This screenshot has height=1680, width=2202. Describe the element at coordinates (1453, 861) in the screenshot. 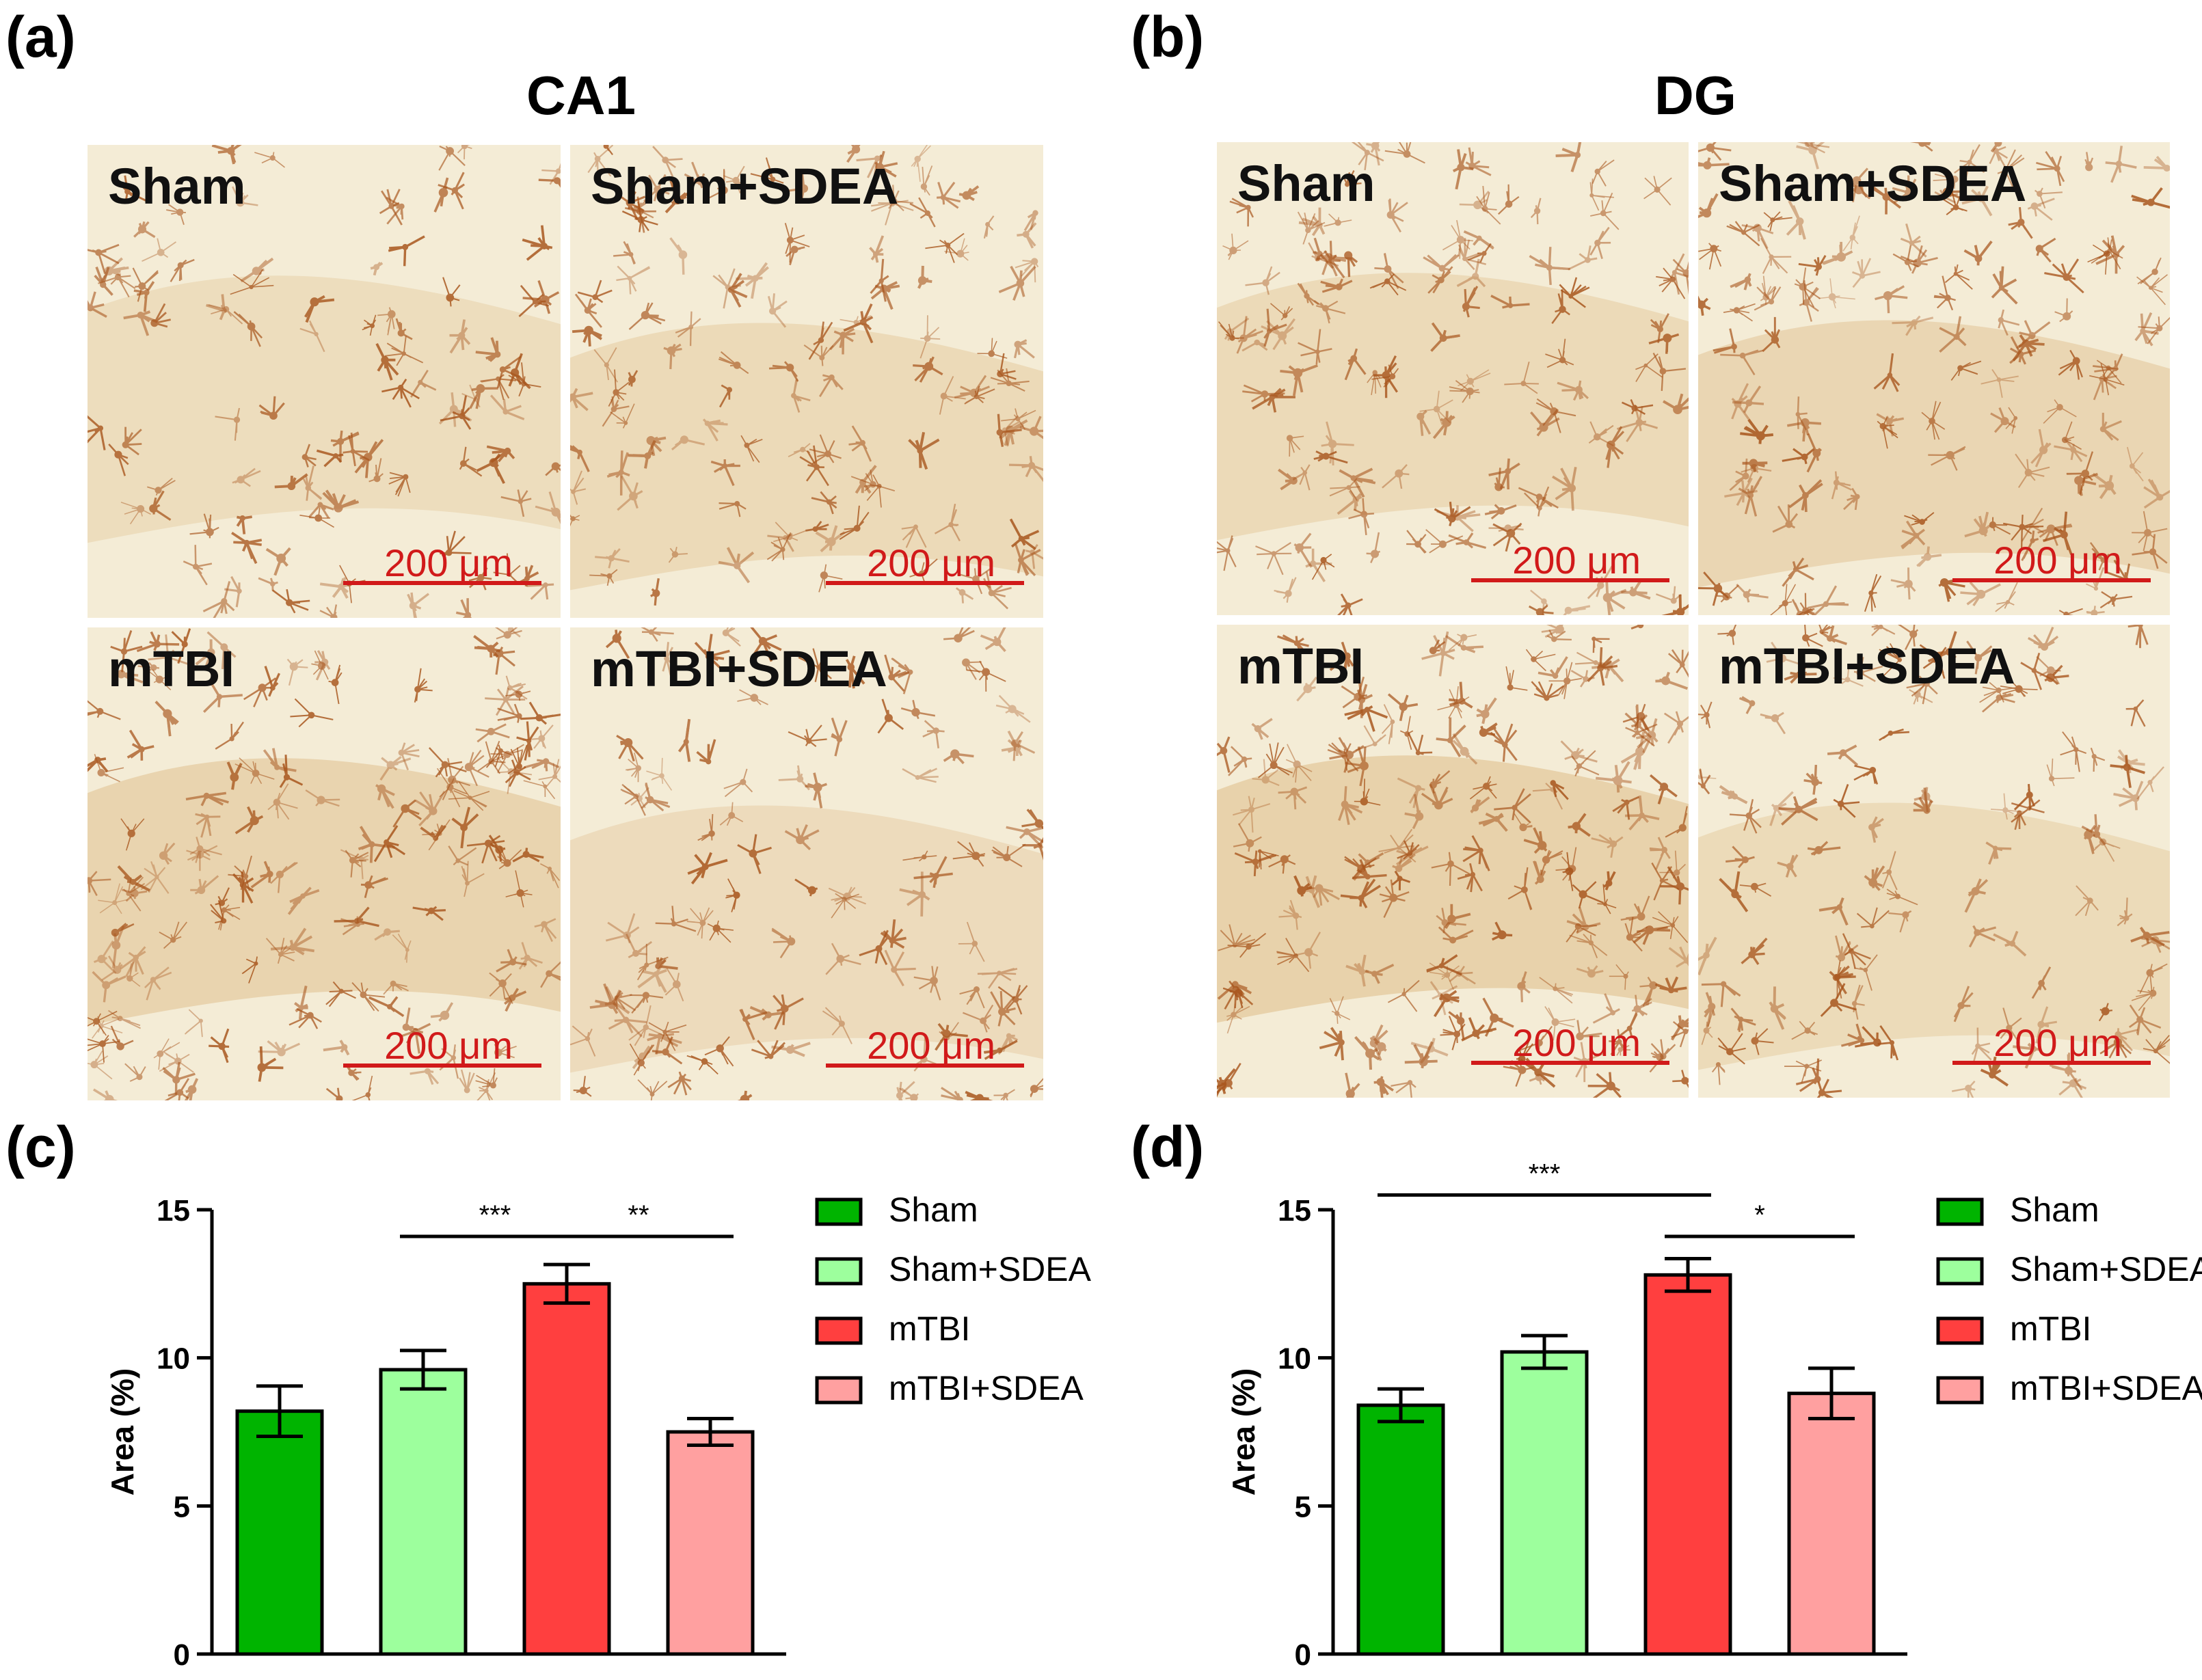

I see `micrograph-b-mtbi: mTBI 200 μm` at that location.